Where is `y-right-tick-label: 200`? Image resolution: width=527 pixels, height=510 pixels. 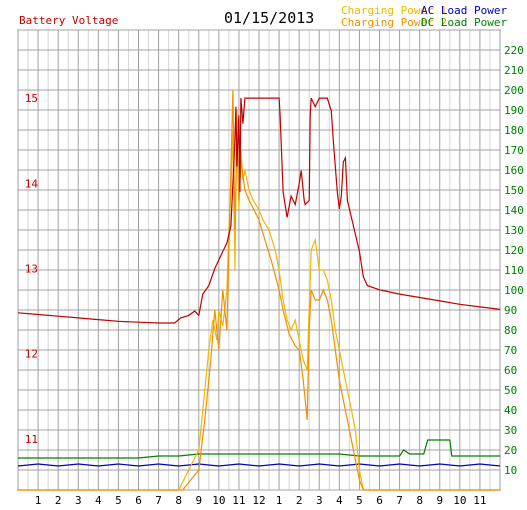
y-right-tick-label: 200 is located at coordinates (514, 90).